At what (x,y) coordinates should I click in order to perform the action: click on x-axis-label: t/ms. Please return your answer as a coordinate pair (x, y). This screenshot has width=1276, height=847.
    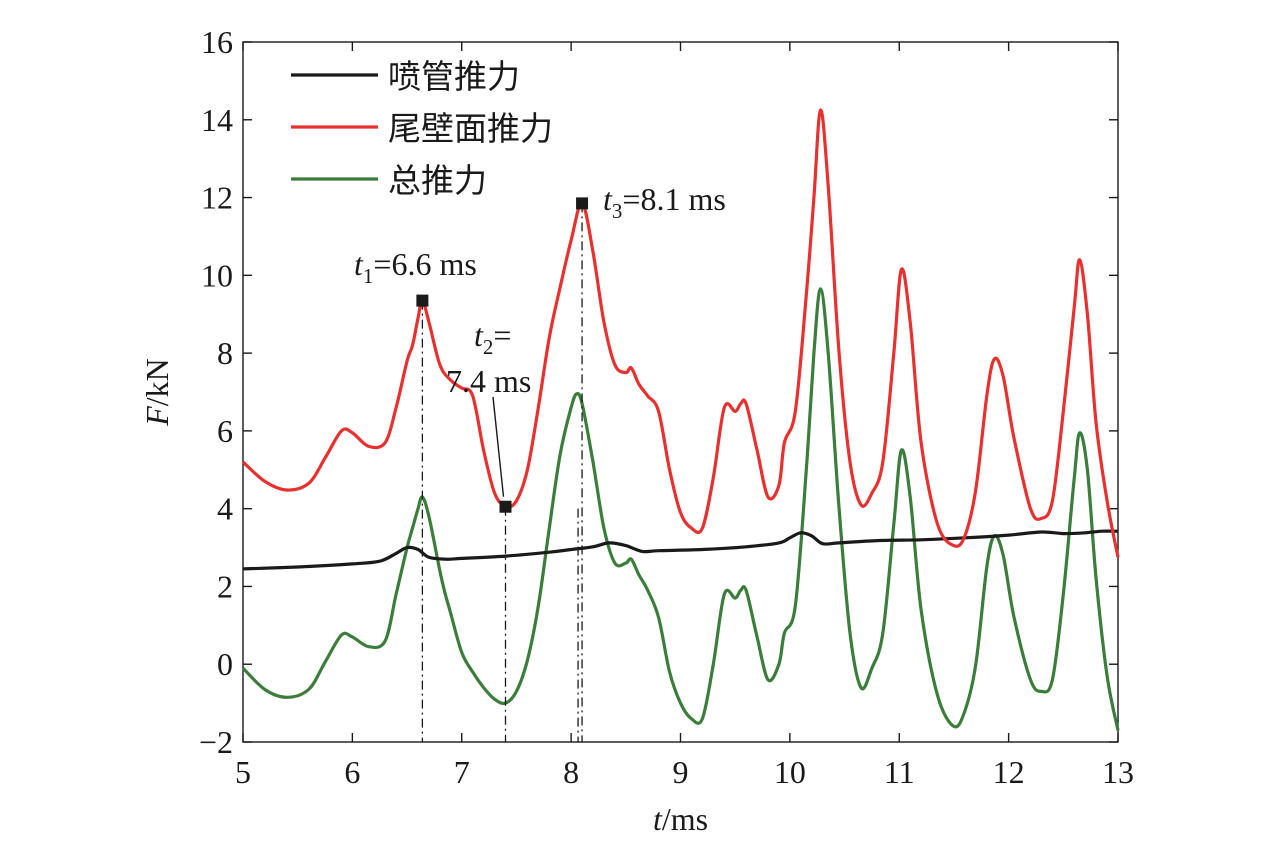
    Looking at the image, I should click on (680, 819).